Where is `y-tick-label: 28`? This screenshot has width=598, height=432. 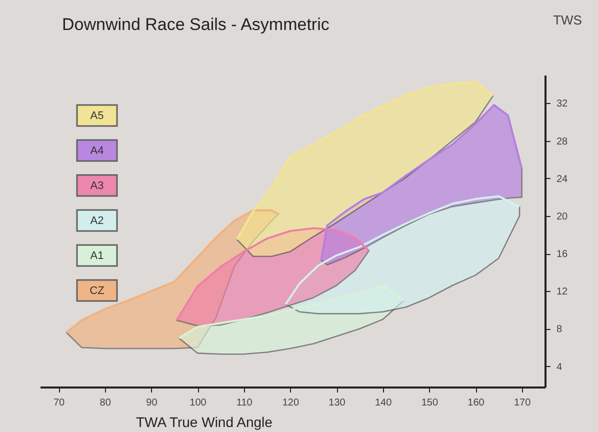
y-tick-label: 28 is located at coordinates (562, 142).